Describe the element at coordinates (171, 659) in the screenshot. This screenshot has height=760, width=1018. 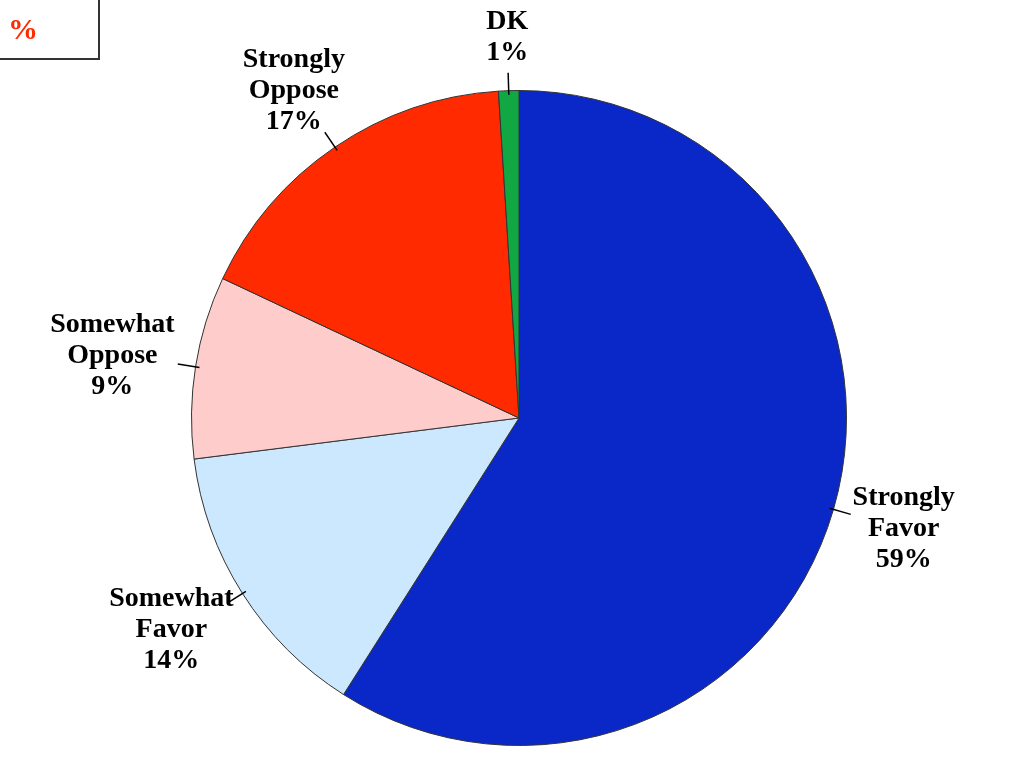
I see `data-label: 14%` at that location.